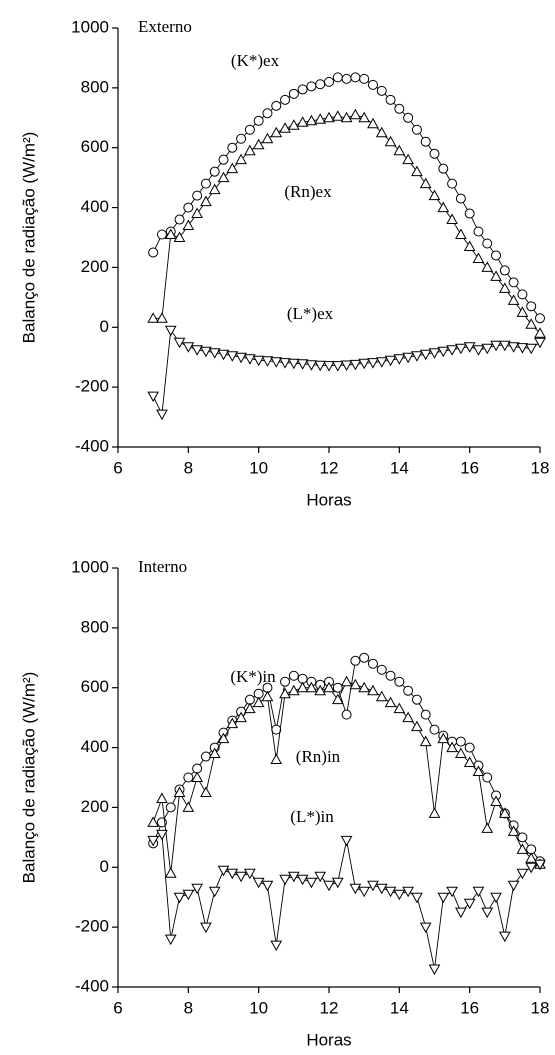 The height and width of the screenshot is (1055, 555). I want to click on x-tick-label: 6, so click(117, 1007).